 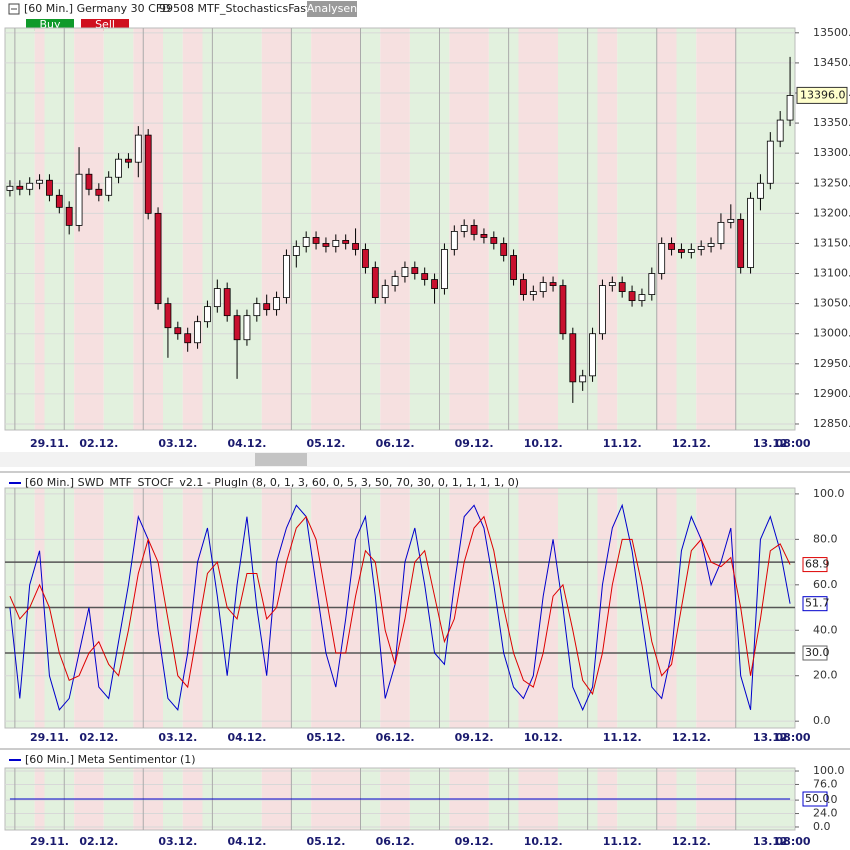 I want to click on y-tick-label: 40.0, so click(x=825, y=629).